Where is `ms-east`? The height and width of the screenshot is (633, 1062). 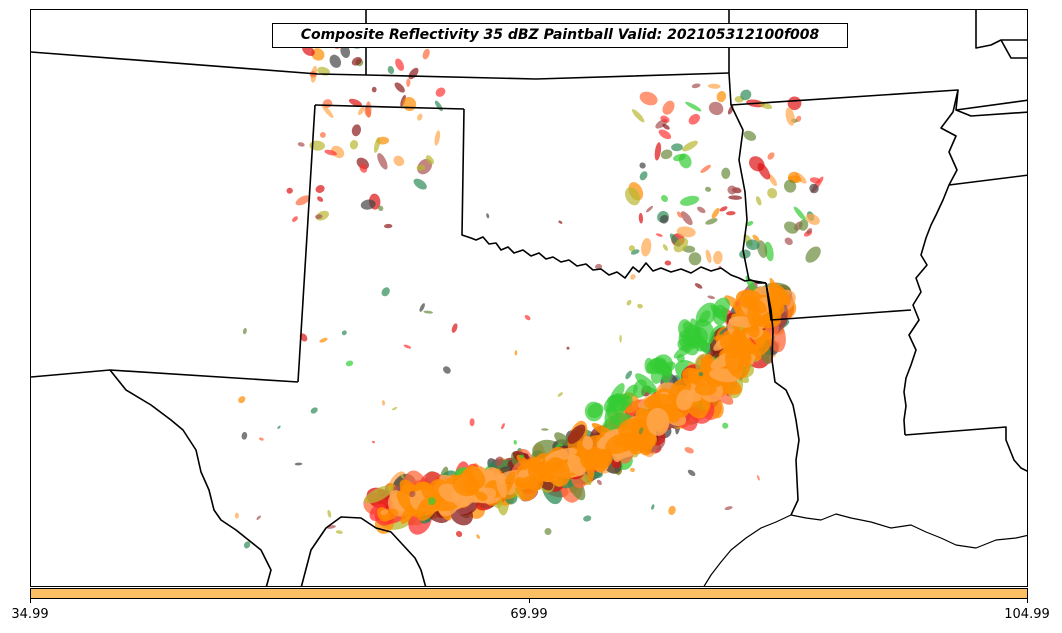
ms-east is located at coordinates (1013, 49).